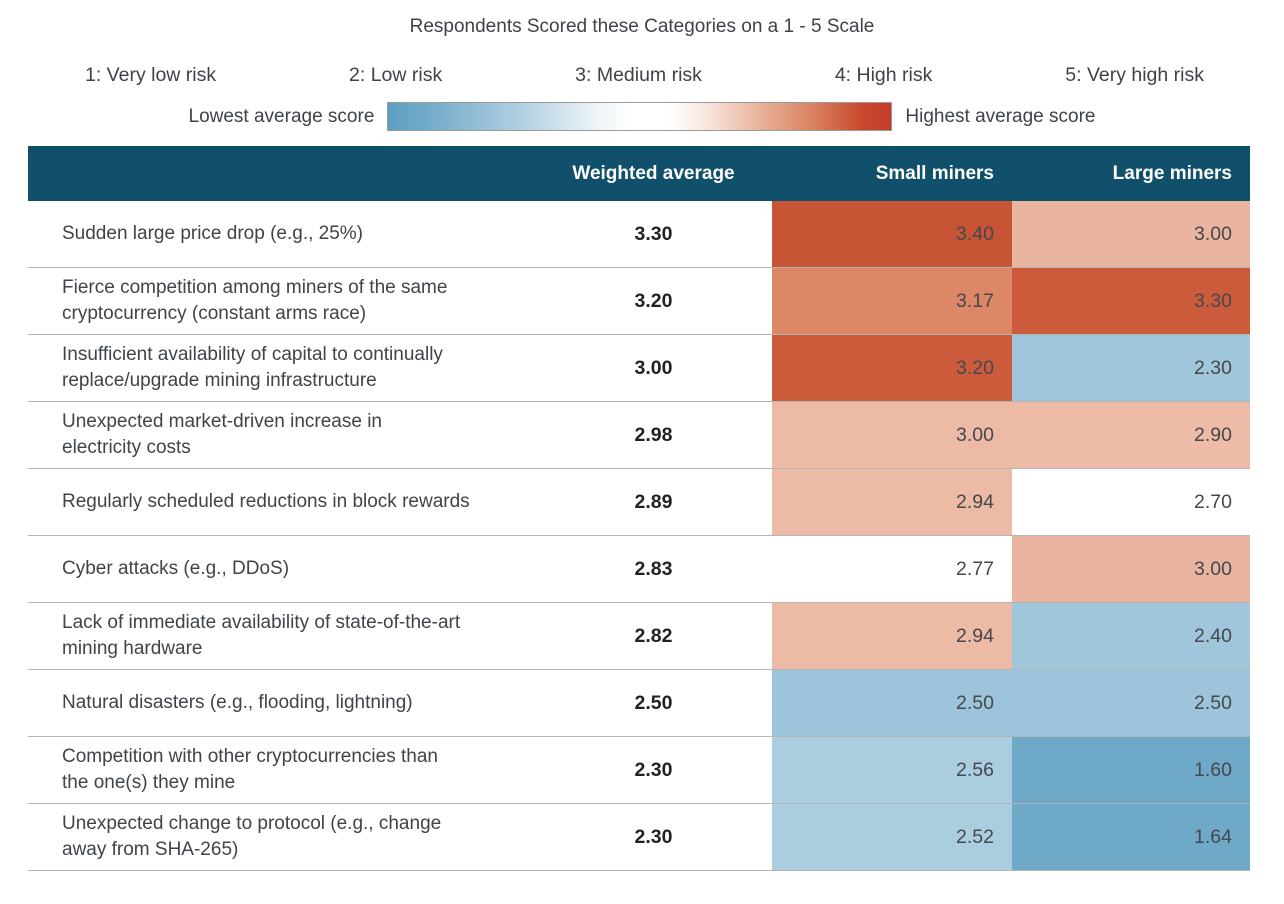 Image resolution: width=1284 pixels, height=904 pixels. I want to click on large-miners-value: 2.70, so click(1213, 501).